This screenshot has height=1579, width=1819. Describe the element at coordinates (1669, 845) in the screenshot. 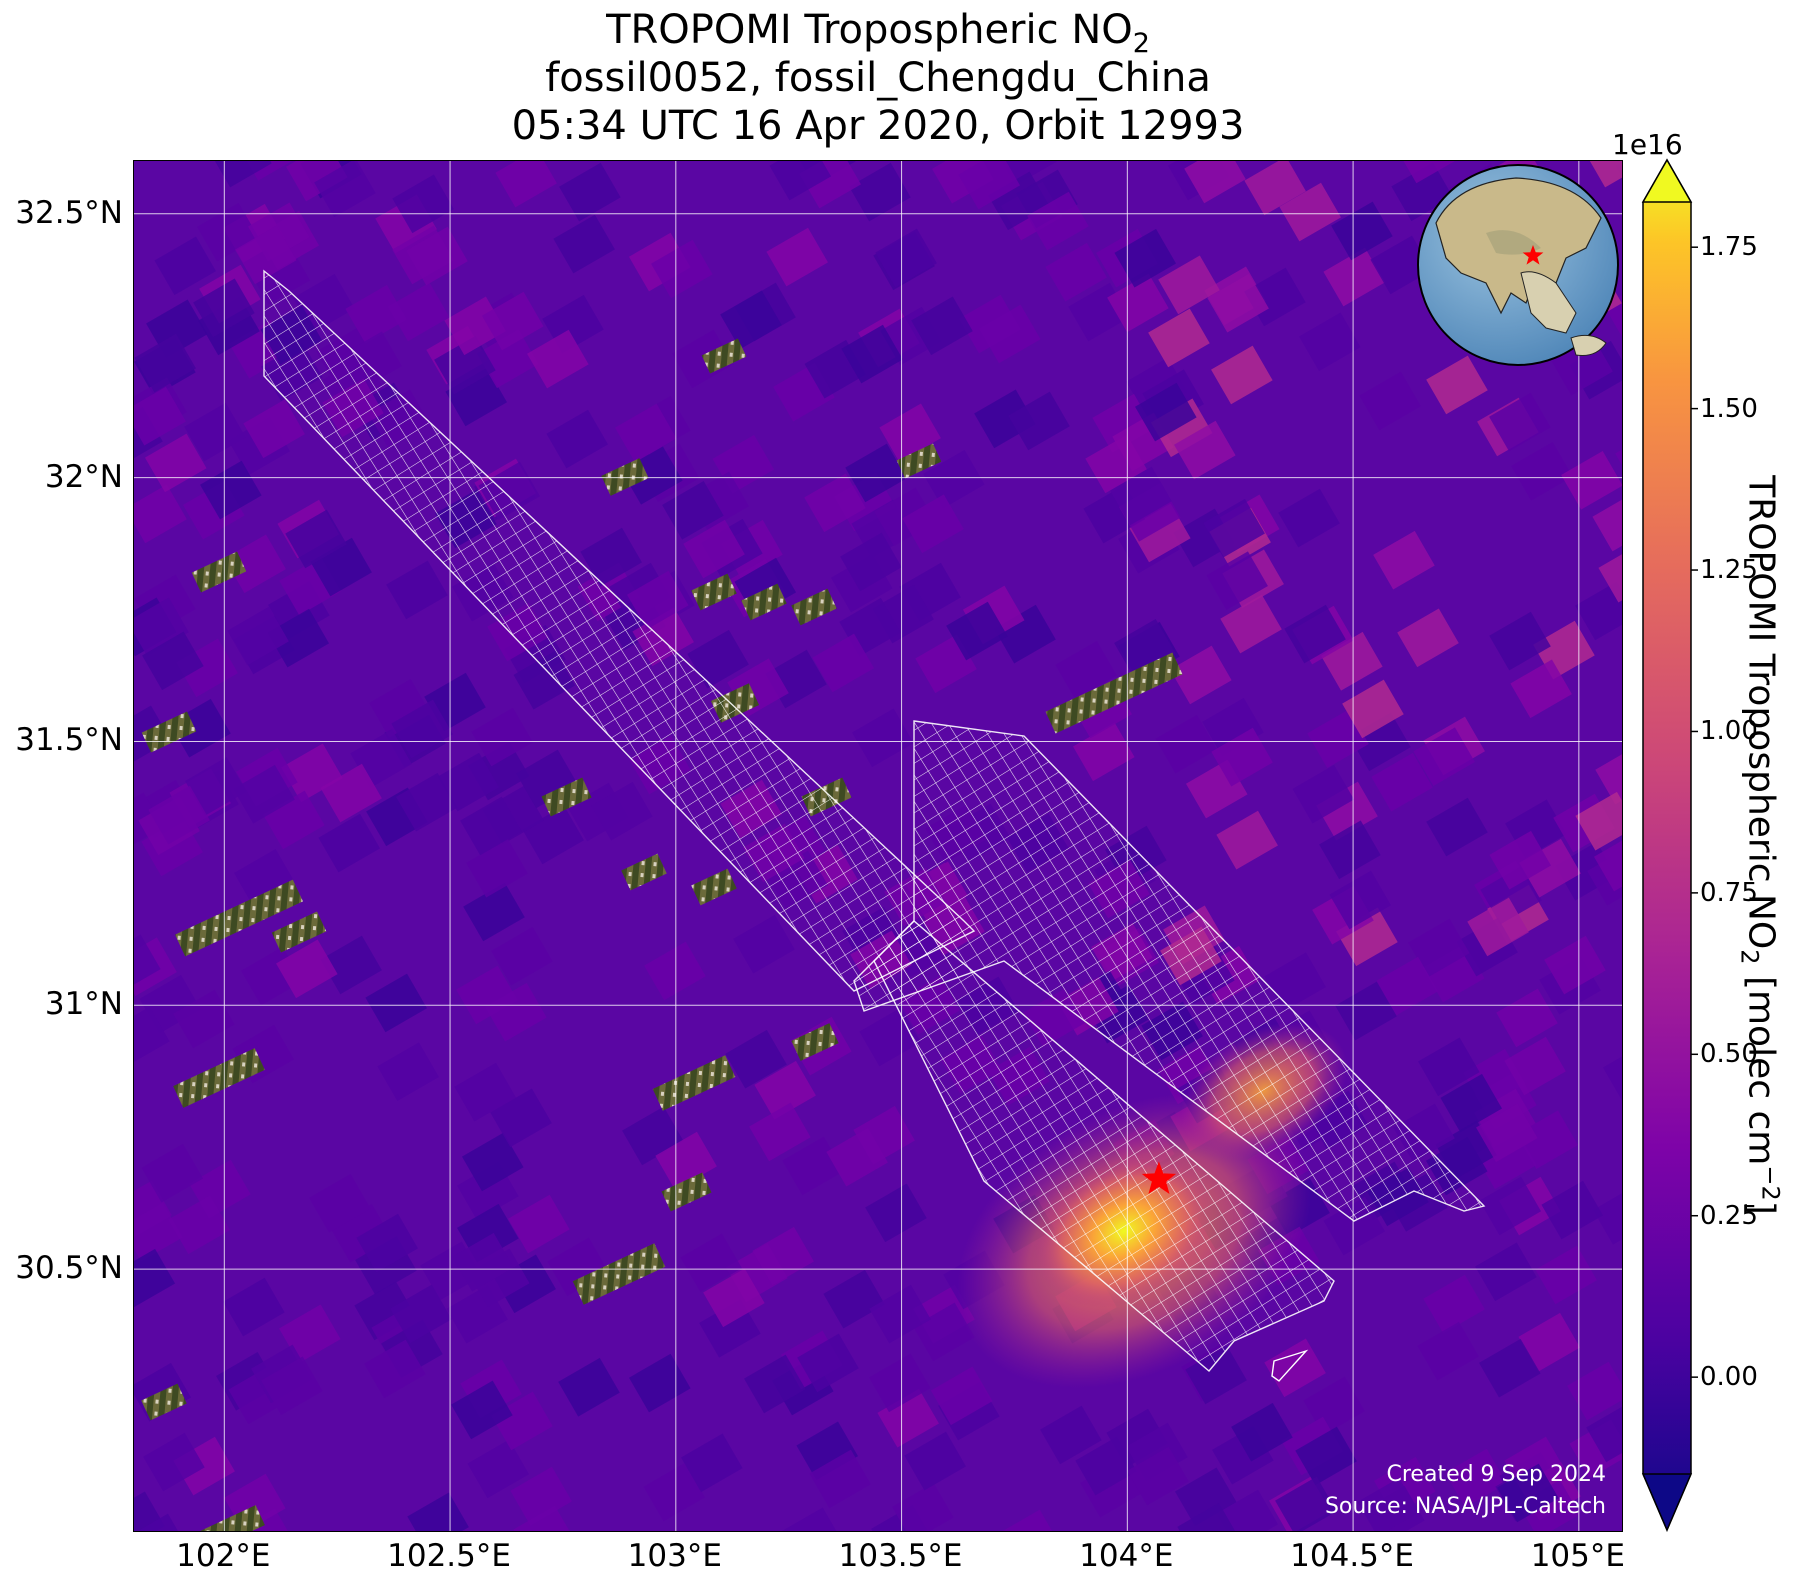

I see `colorbar` at that location.